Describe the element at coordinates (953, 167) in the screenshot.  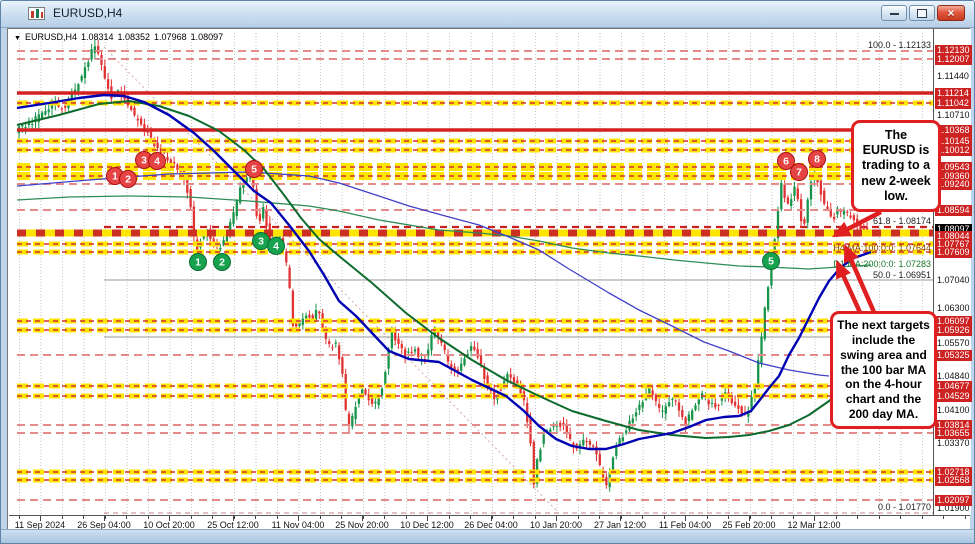
I see `price-label-red: 1.09543` at that location.